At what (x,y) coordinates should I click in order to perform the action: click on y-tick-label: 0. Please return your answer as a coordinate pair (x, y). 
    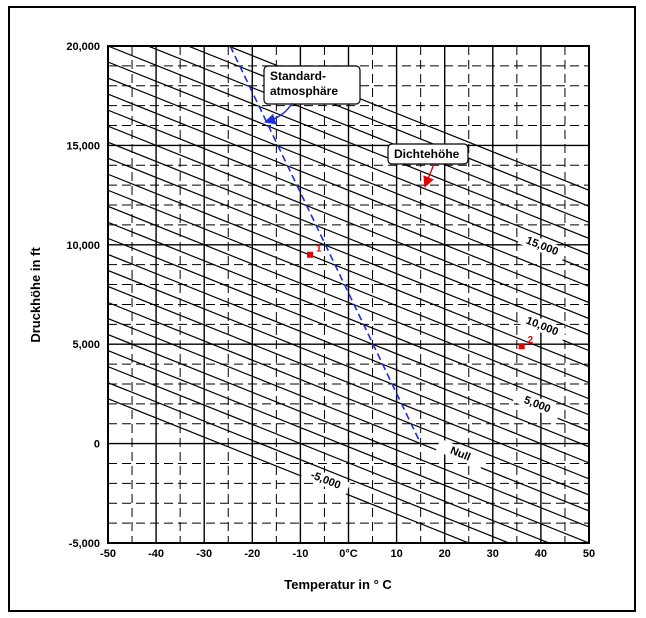
    Looking at the image, I should click on (97, 445).